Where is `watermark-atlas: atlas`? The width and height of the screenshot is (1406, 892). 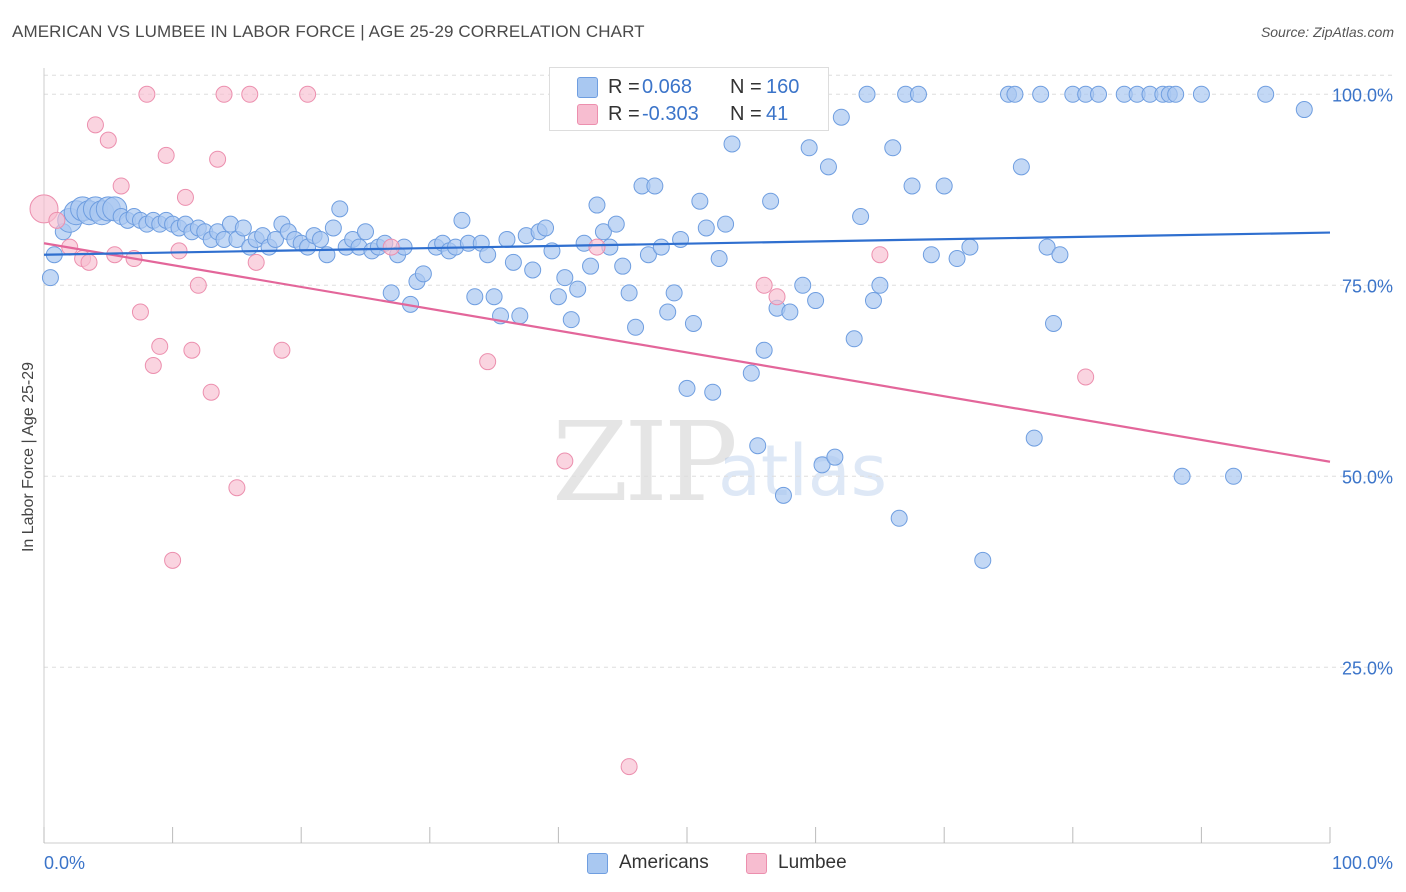
watermark-atlas: atlas is located at coordinates (803, 471).